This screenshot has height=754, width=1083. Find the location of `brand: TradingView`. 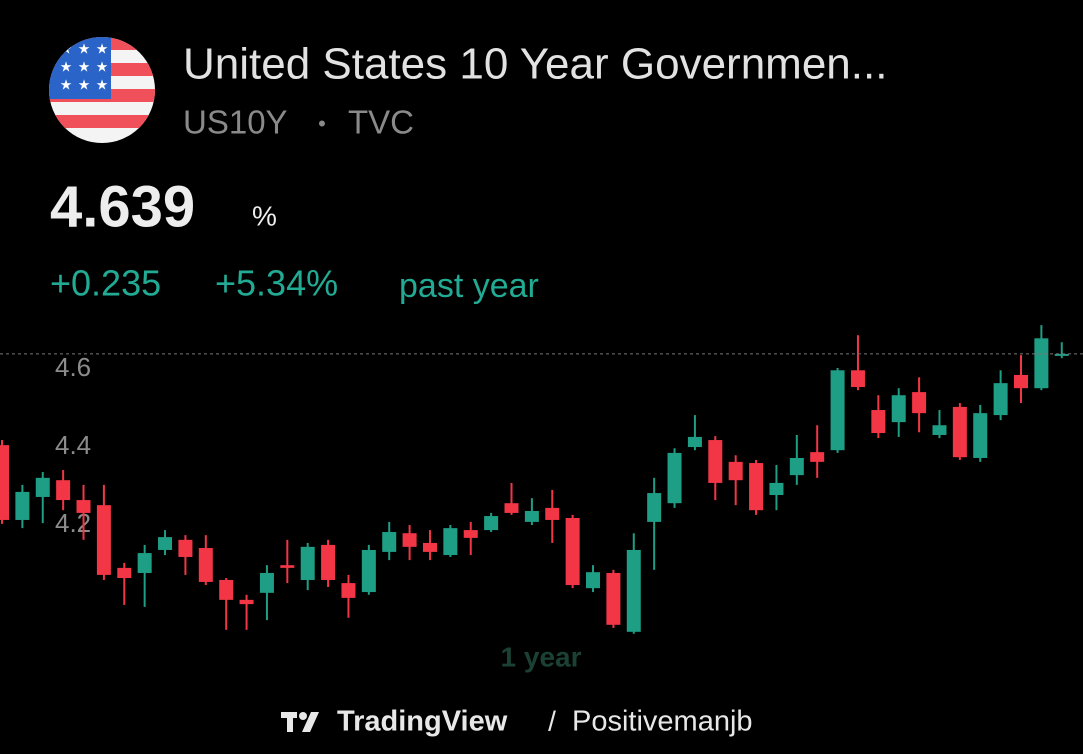

brand: TradingView is located at coordinates (422, 722).